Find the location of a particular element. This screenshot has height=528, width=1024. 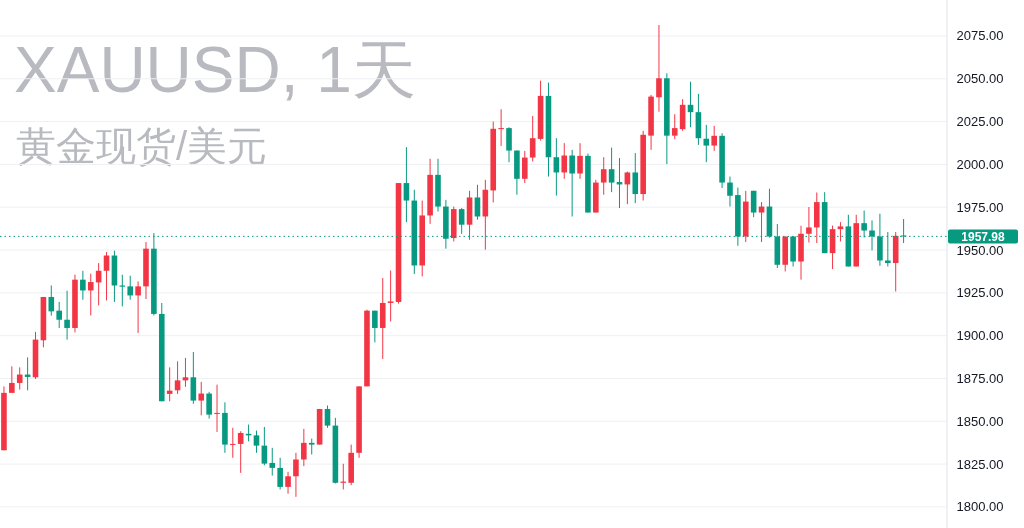

y-tick-label: 1925.00 is located at coordinates (980, 293).